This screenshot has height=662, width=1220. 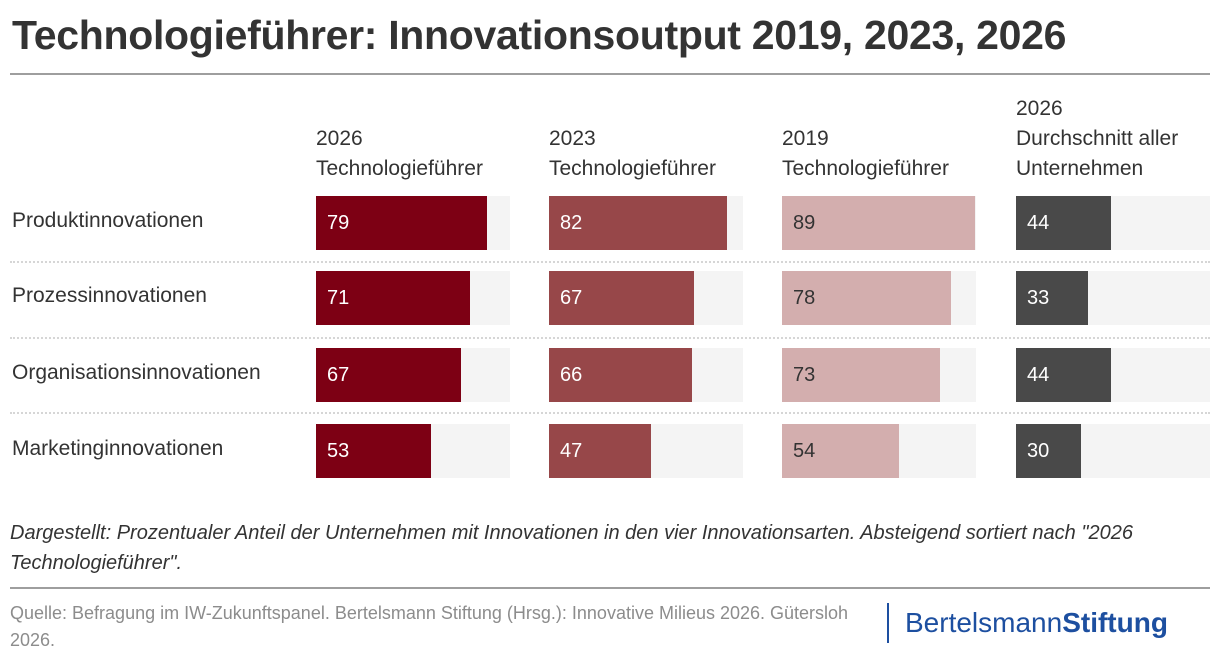 What do you see at coordinates (1080, 168) in the screenshot?
I see `column-header-line: Unternehmen` at bounding box center [1080, 168].